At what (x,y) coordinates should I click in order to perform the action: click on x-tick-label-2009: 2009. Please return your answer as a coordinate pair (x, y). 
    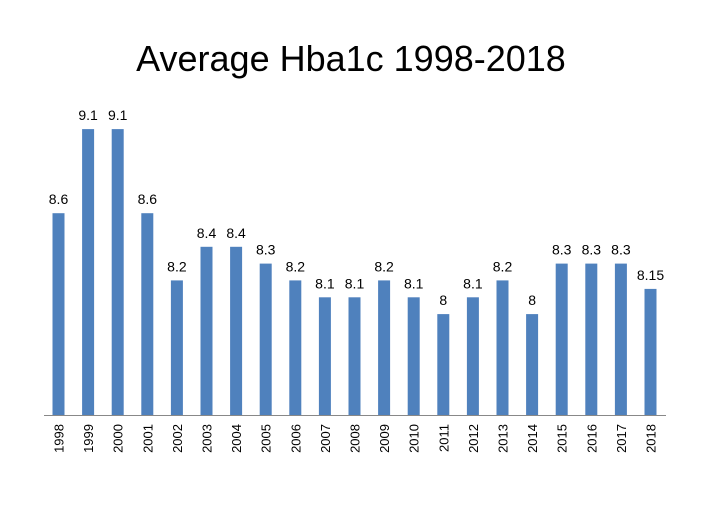
    Looking at the image, I should click on (384, 438).